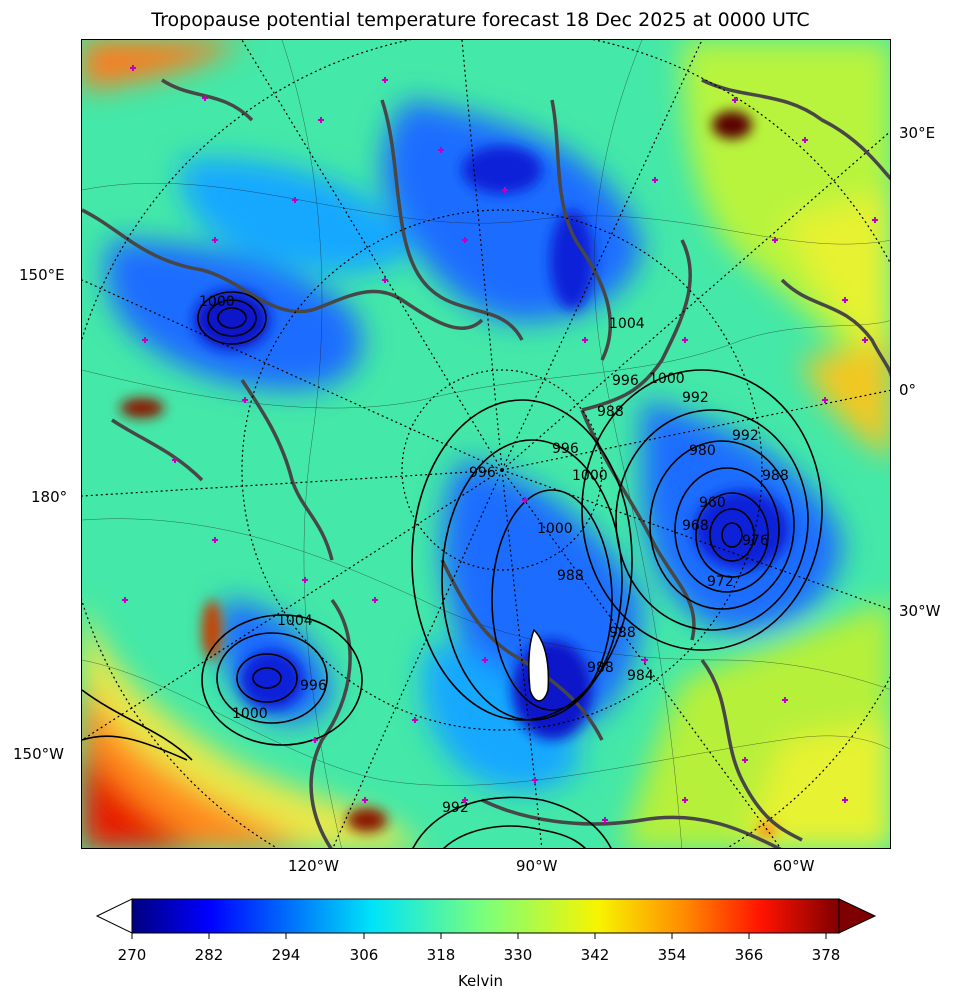 The width and height of the screenshot is (961, 1003). I want to click on svg-text: 976, so click(755, 541).